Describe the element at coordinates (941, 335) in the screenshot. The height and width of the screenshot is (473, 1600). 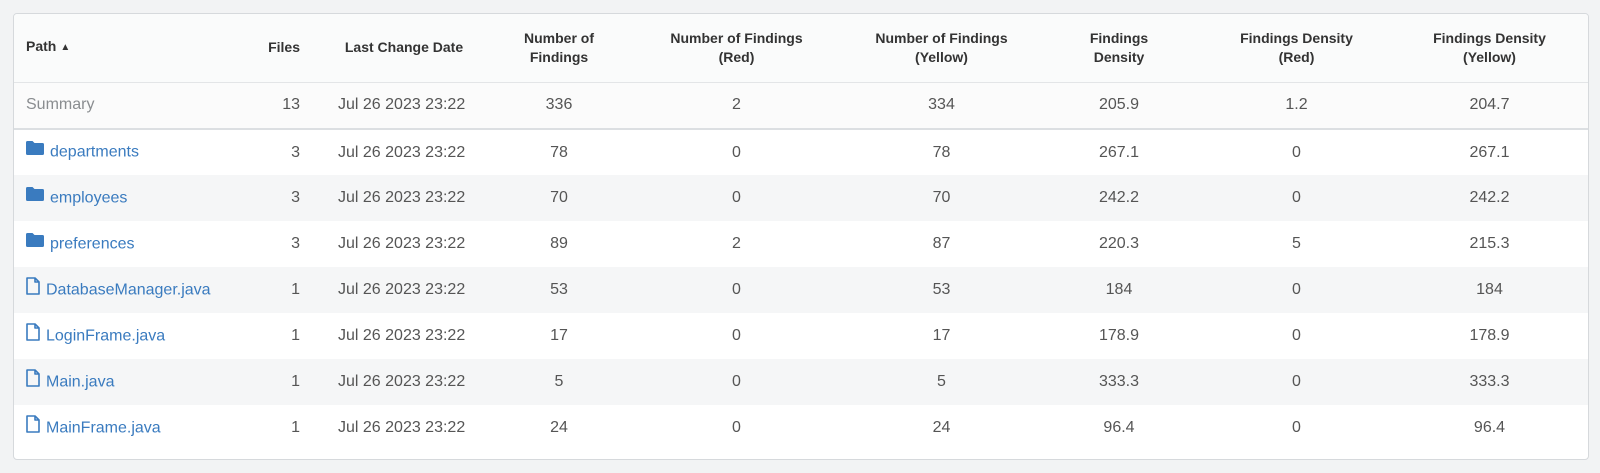
I see `findings-yellow-cell: 17` at that location.